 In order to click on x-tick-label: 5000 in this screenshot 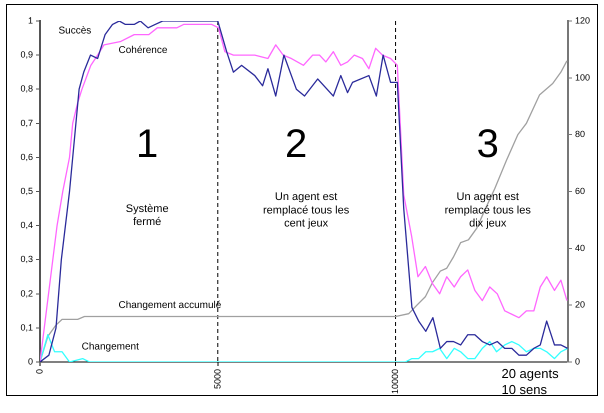, I will do `click(217, 379)`.